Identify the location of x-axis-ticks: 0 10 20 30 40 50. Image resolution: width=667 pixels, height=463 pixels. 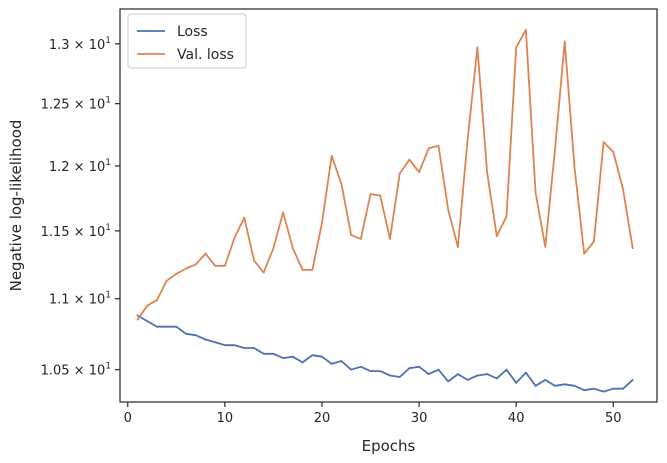
(373, 414).